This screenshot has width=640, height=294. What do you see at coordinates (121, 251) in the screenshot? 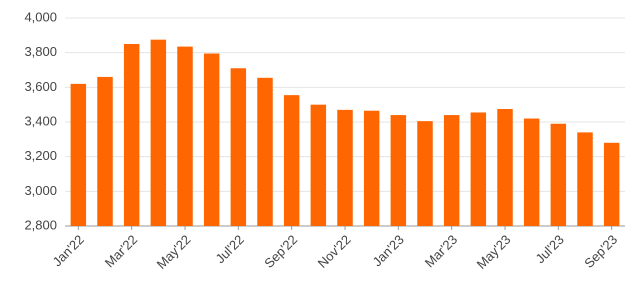
I see `x-tick-label: Mar'22` at bounding box center [121, 251].